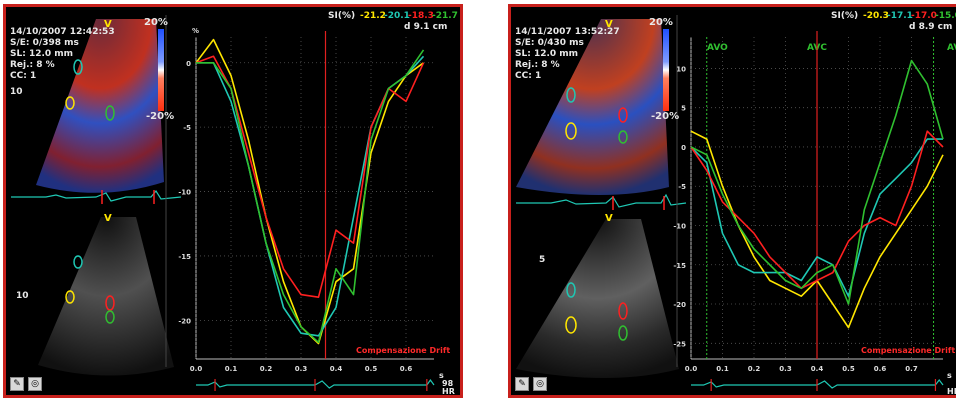 Image resolution: width=956 pixels, height=401 pixels. I want to click on se-value: S/E: 0/430 ms, so click(549, 43).